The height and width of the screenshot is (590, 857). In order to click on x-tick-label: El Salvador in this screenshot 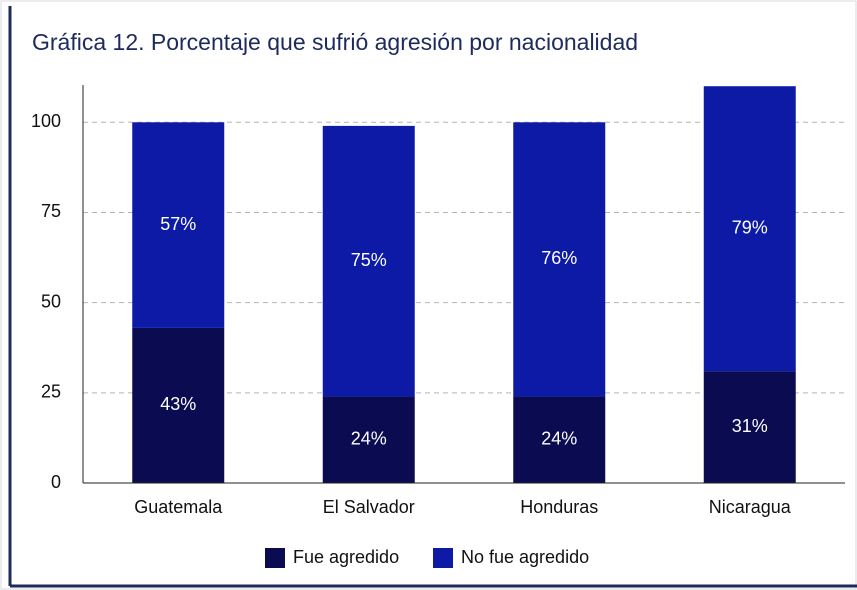, I will do `click(369, 507)`.